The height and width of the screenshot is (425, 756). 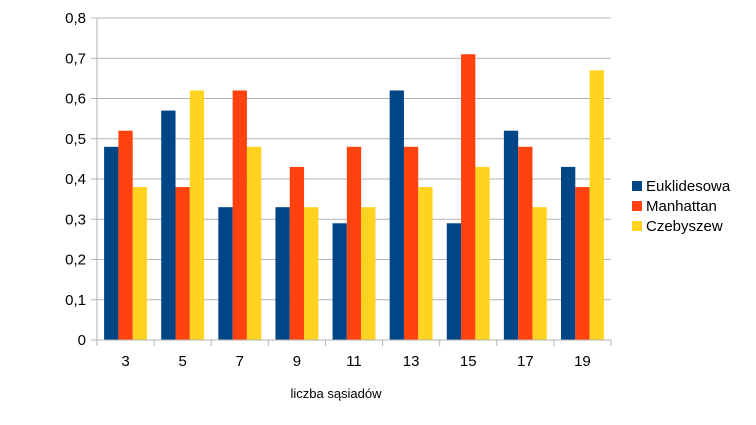 What do you see at coordinates (297, 361) in the screenshot?
I see `x-tick-label: 9` at bounding box center [297, 361].